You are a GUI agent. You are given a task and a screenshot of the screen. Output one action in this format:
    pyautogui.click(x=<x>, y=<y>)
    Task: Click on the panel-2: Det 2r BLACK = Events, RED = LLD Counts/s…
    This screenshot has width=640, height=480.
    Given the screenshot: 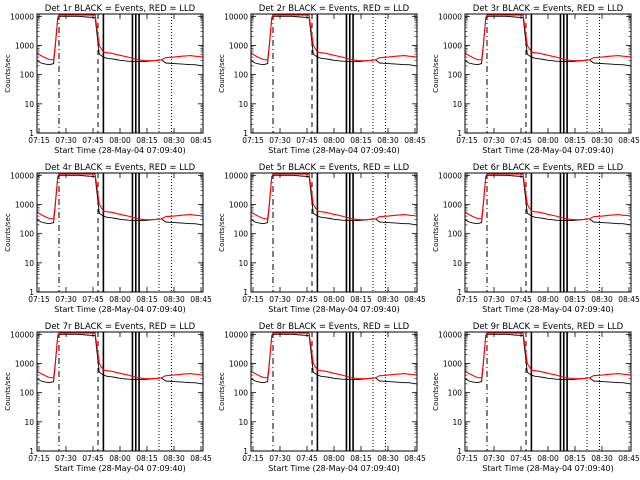 What is the action you would take?
    pyautogui.click(x=322, y=79)
    